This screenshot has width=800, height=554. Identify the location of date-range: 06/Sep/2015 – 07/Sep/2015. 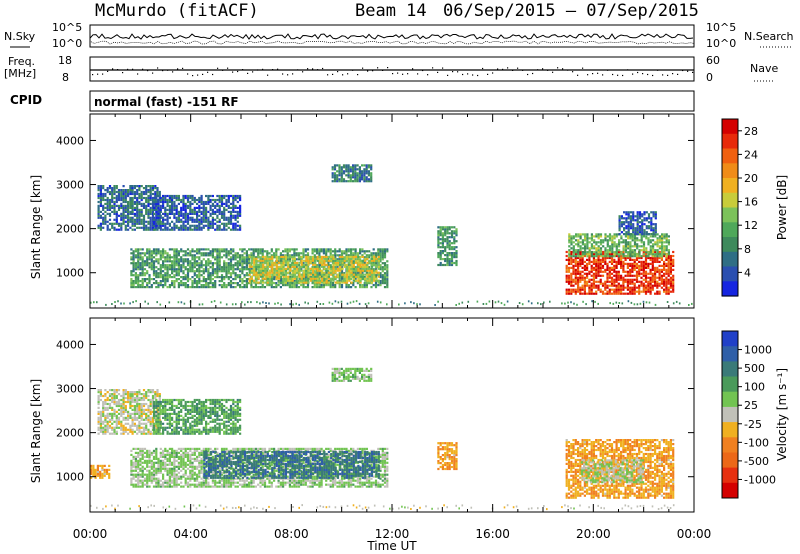
(571, 11).